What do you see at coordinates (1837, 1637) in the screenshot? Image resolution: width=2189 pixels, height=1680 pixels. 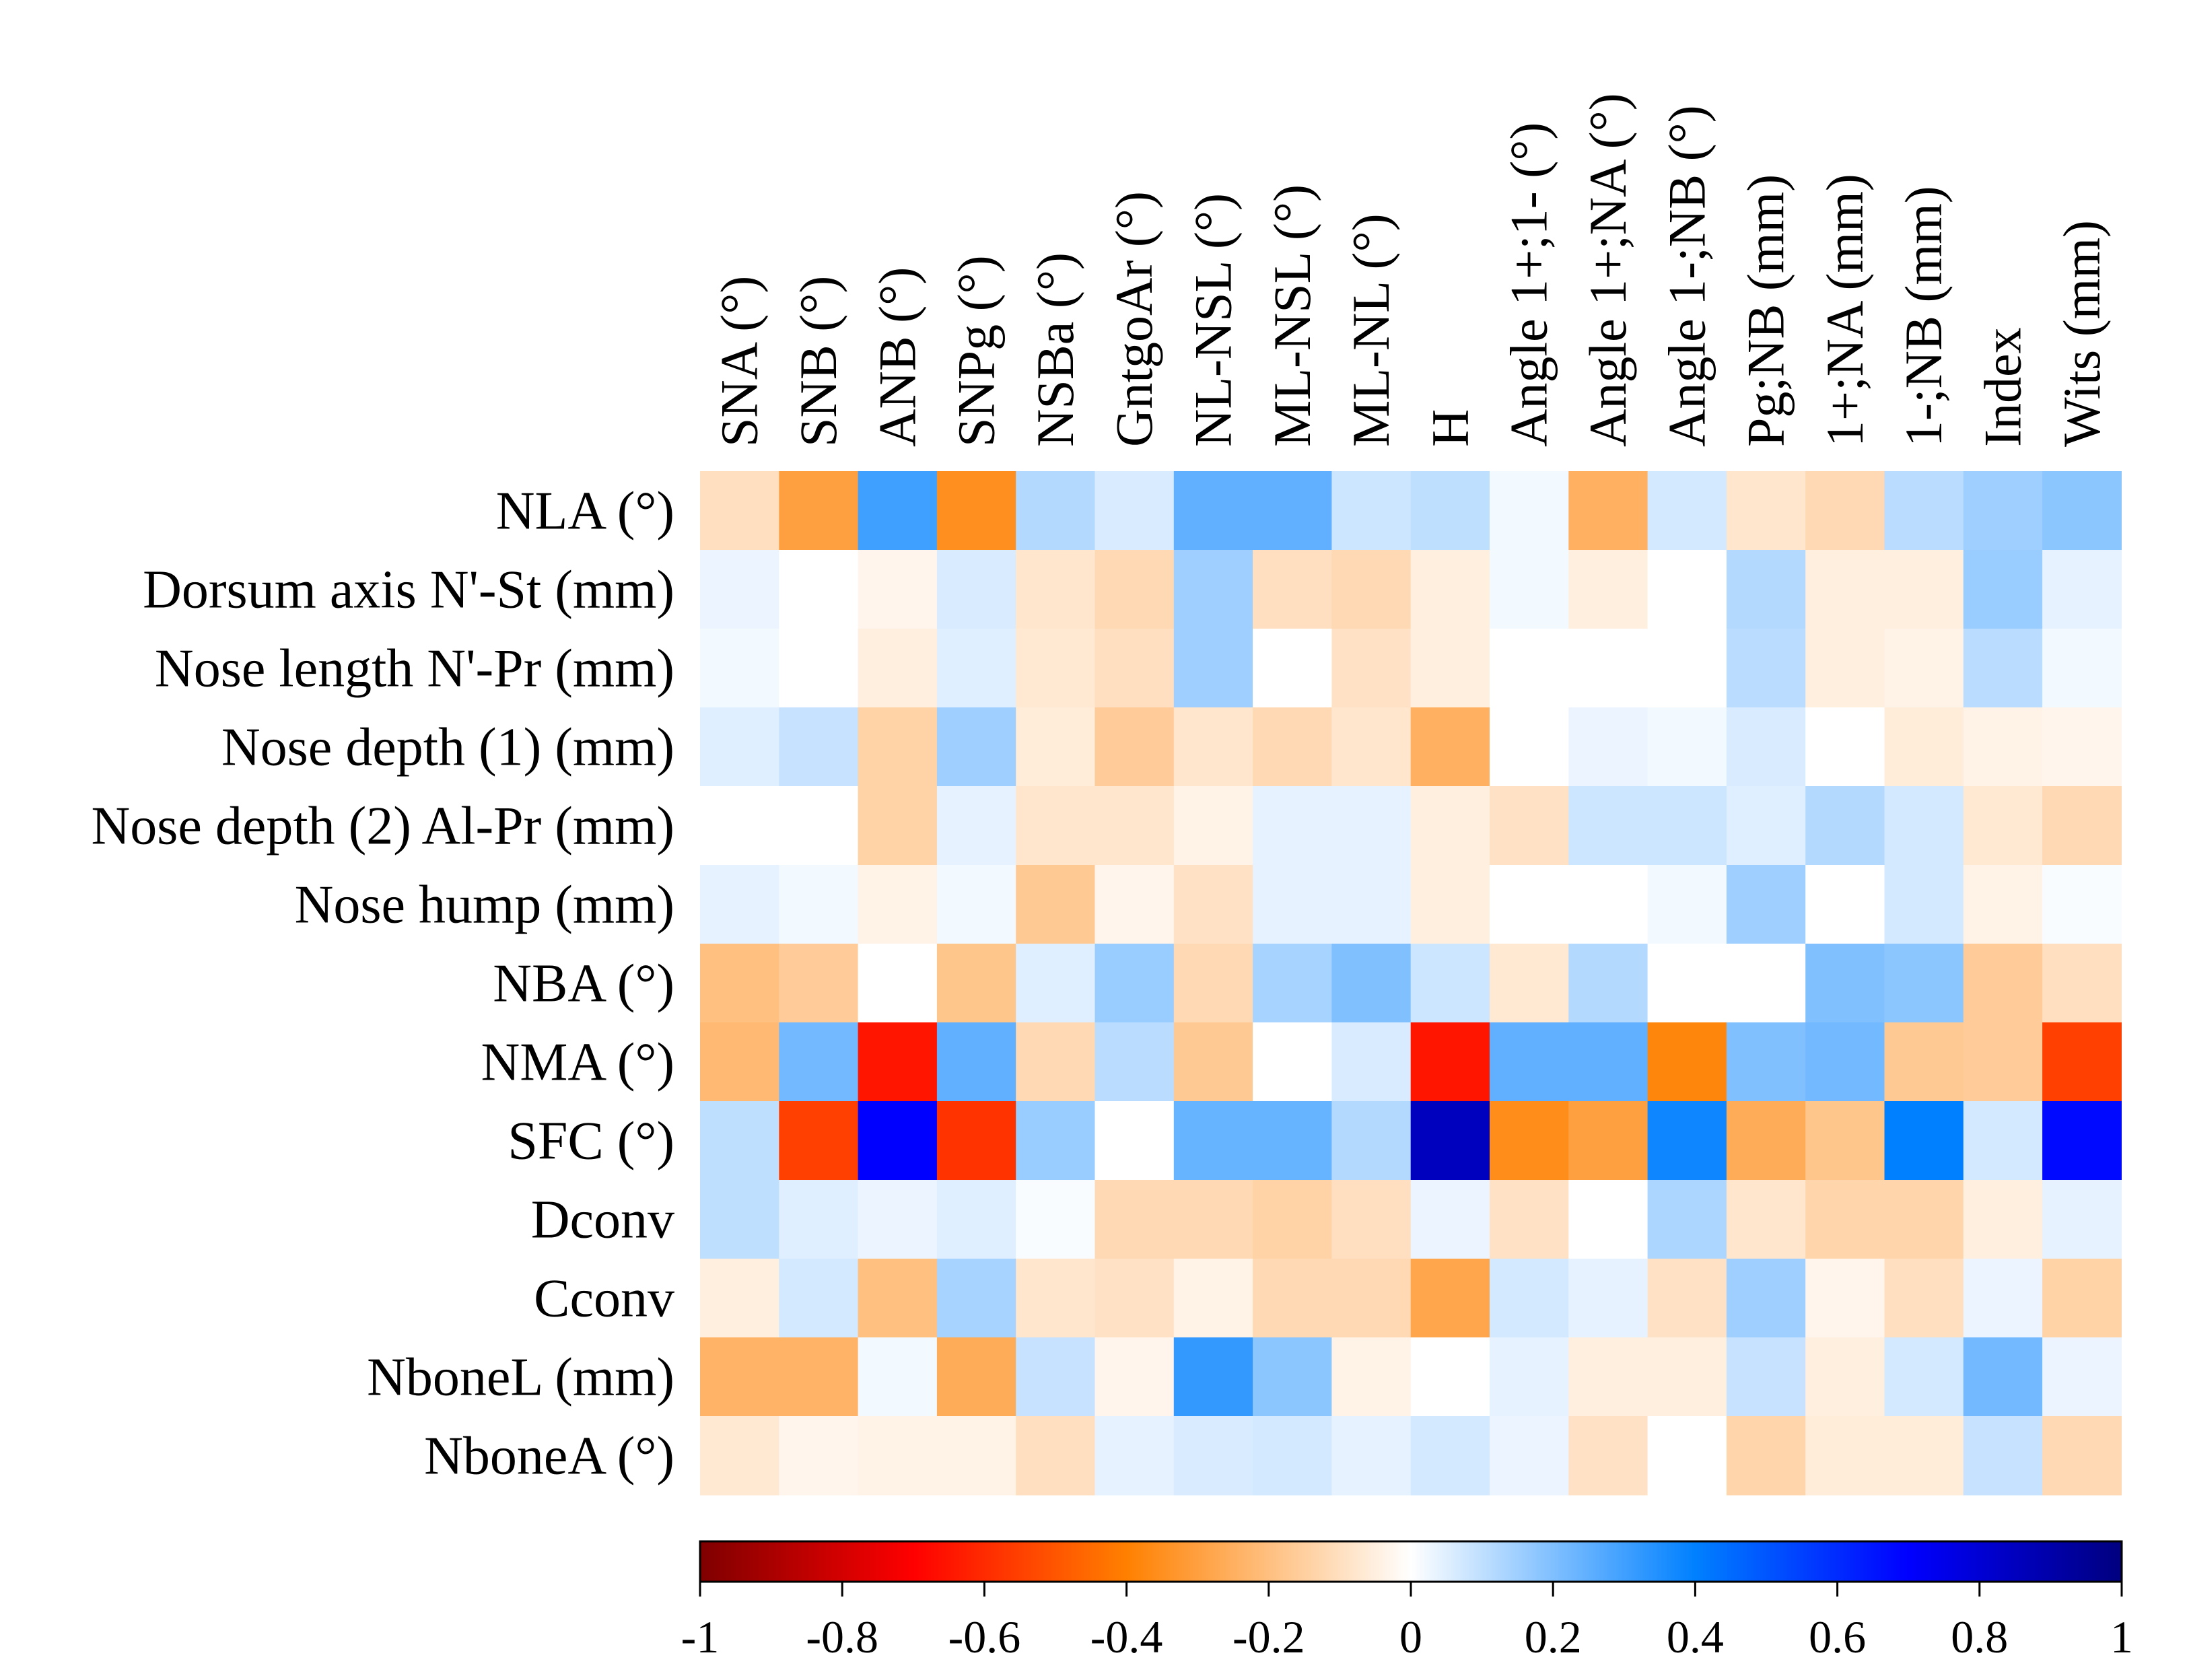 I see `colorbar-tick-label: 0.6` at bounding box center [1837, 1637].